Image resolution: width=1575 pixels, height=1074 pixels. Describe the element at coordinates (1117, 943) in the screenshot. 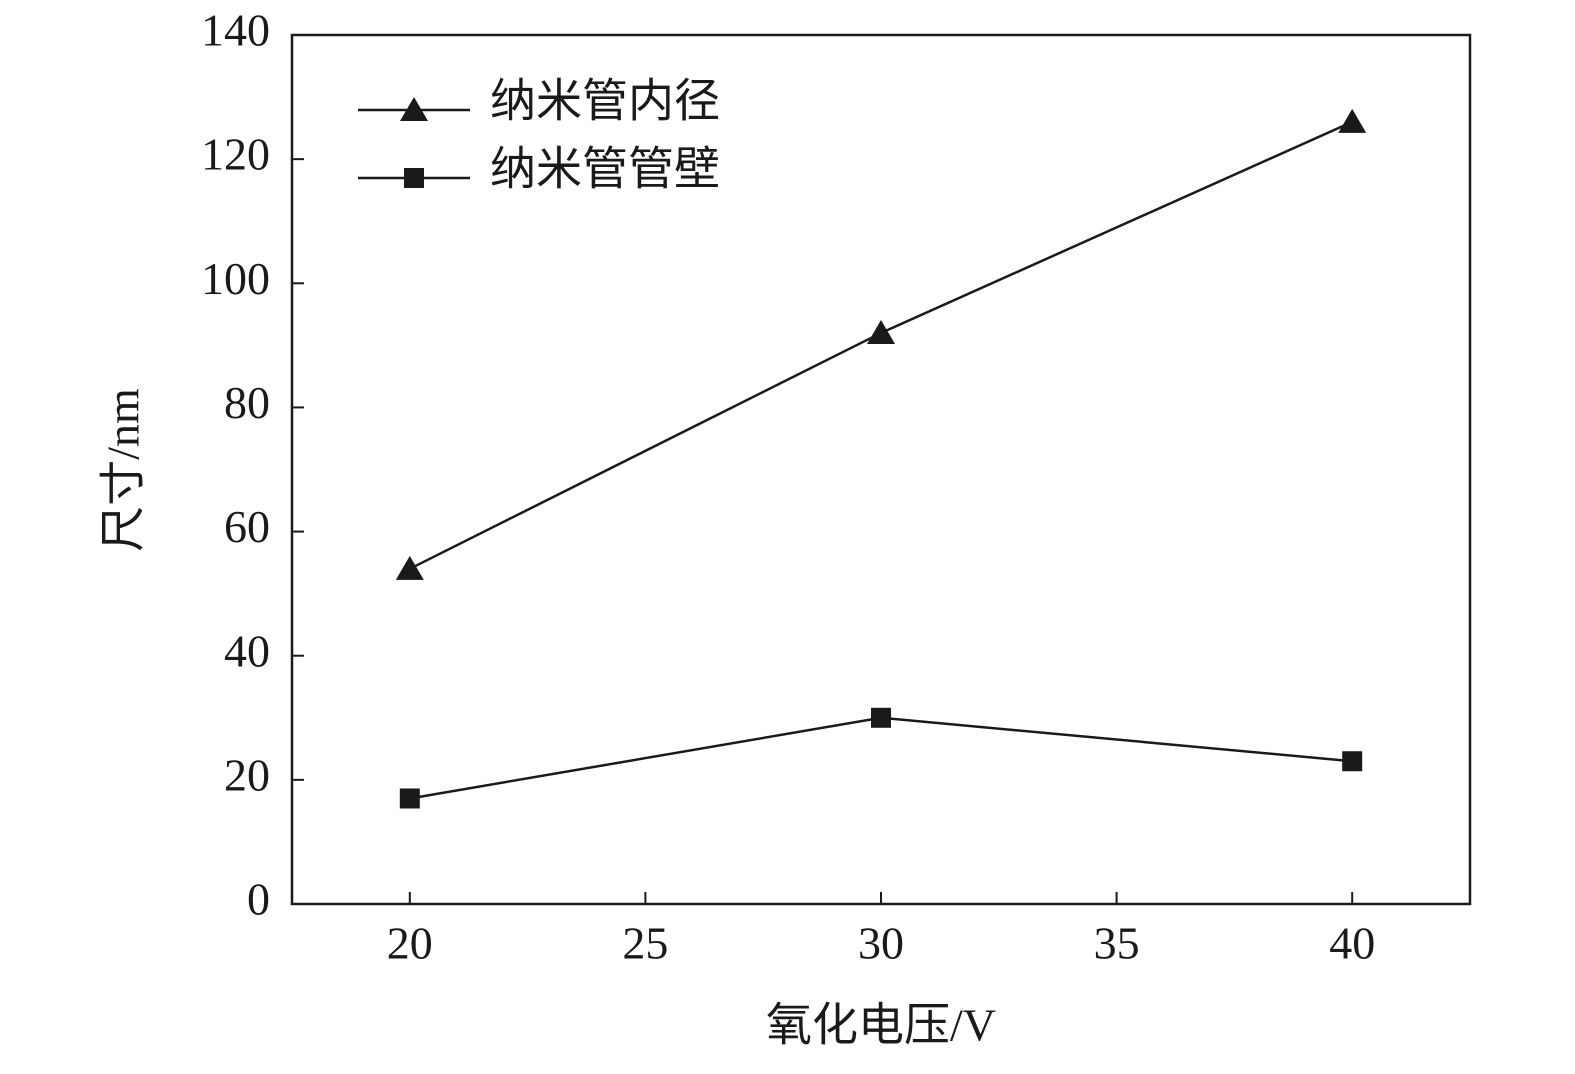

I see `x-tick-label: 35` at that location.